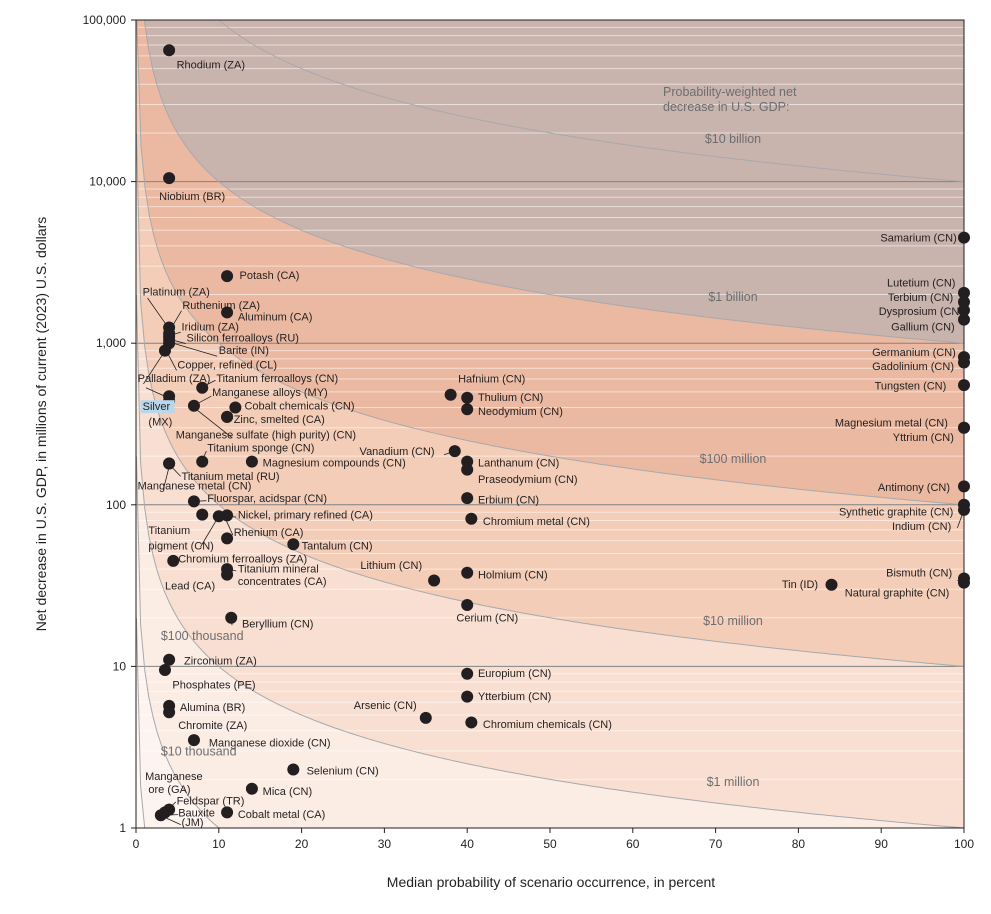 The height and width of the screenshot is (914, 991). What do you see at coordinates (193, 823) in the screenshot?
I see `point-label: (JM)` at bounding box center [193, 823].